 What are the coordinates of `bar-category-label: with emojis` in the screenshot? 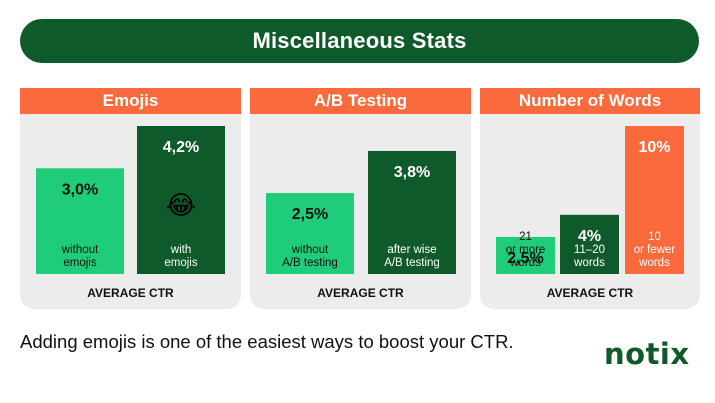 It's located at (180, 256).